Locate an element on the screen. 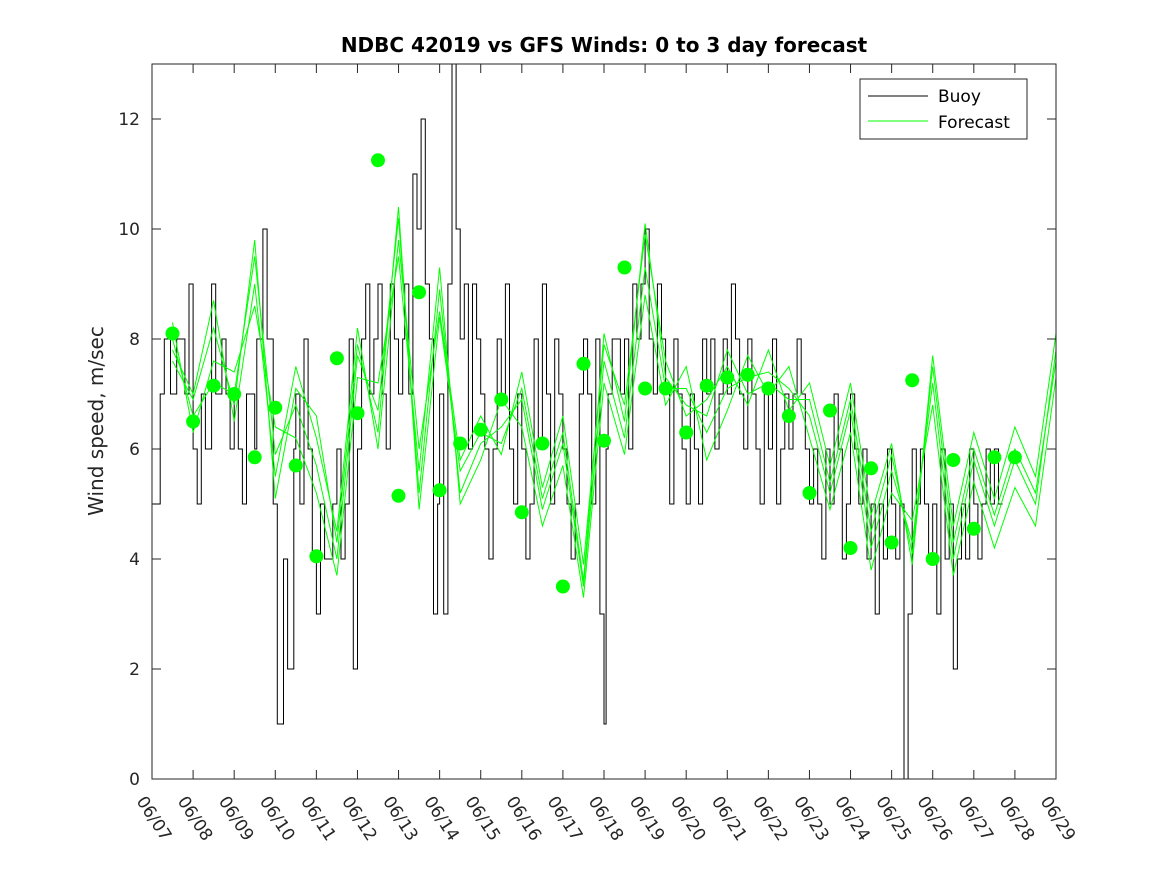 This screenshot has height=875, width=1167. y-tick-label: 6 is located at coordinates (134, 450).